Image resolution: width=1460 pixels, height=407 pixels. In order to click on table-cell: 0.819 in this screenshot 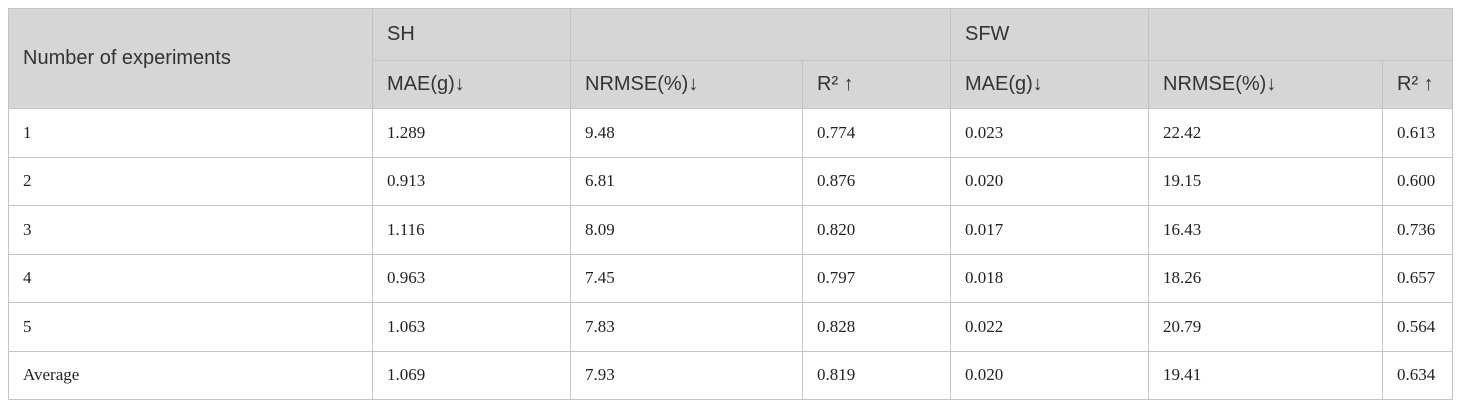, I will do `click(876, 375)`.